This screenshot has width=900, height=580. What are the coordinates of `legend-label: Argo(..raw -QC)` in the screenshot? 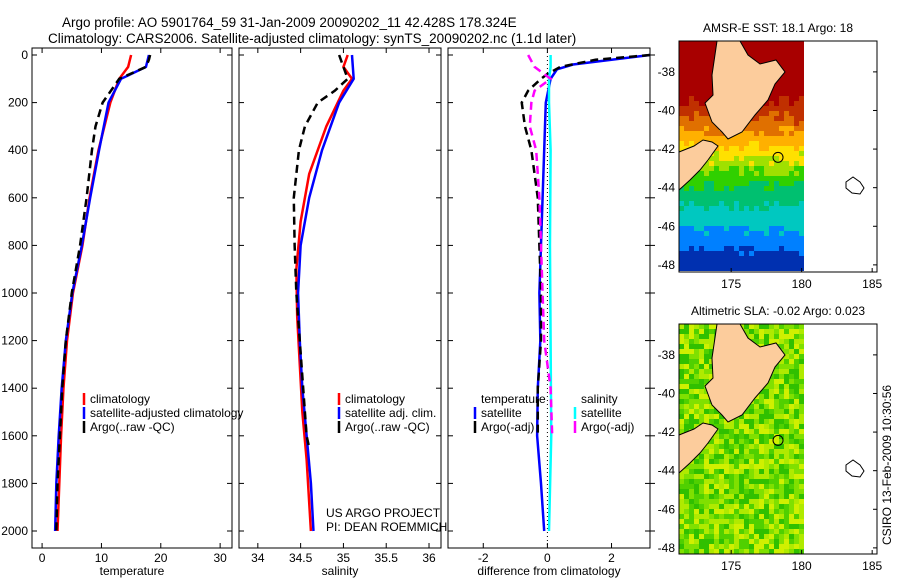 It's located at (132, 427).